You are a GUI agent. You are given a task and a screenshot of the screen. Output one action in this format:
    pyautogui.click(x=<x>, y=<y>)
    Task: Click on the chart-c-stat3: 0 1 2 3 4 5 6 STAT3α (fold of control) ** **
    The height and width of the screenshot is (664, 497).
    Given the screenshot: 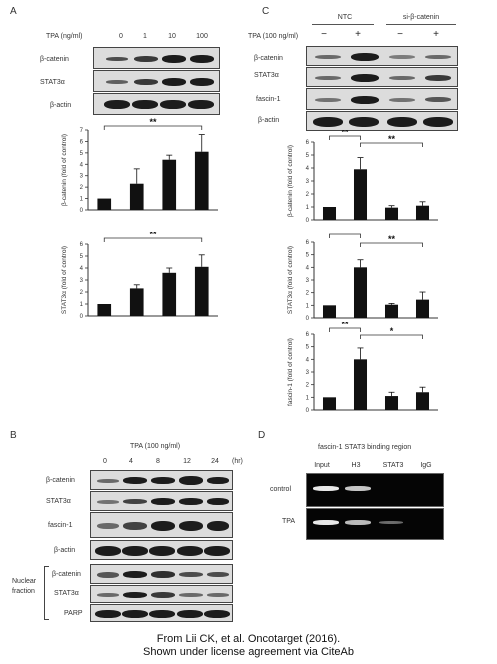 What is the action you would take?
    pyautogui.click(x=362, y=276)
    